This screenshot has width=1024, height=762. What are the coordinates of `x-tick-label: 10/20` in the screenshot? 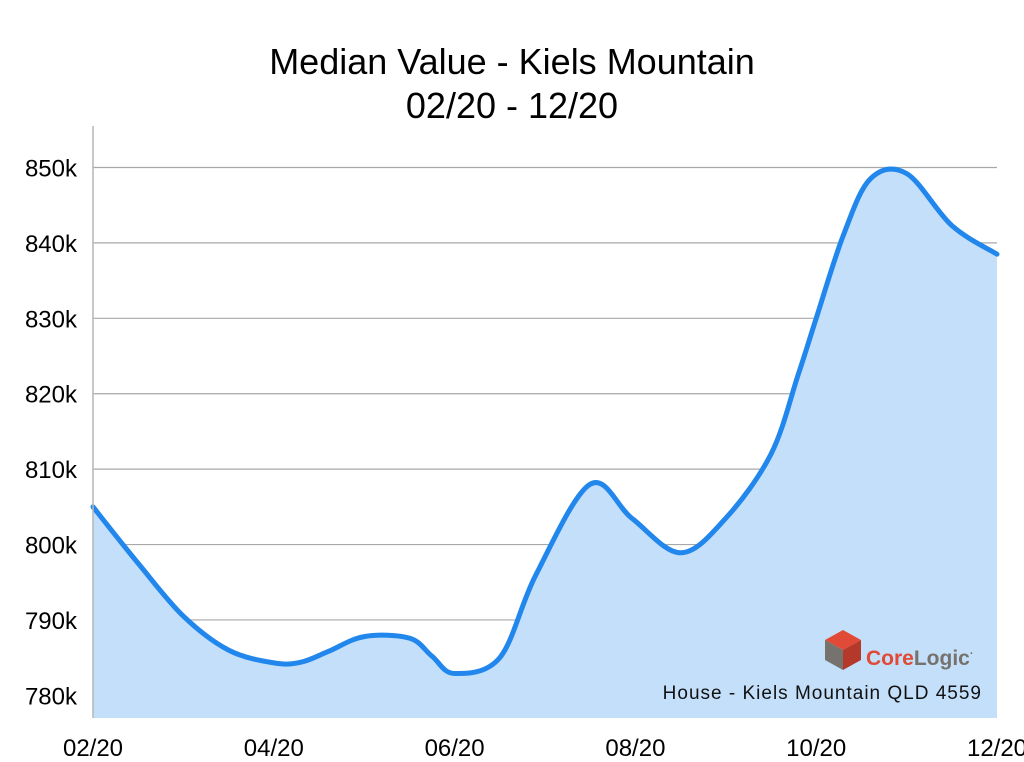 It's located at (816, 748).